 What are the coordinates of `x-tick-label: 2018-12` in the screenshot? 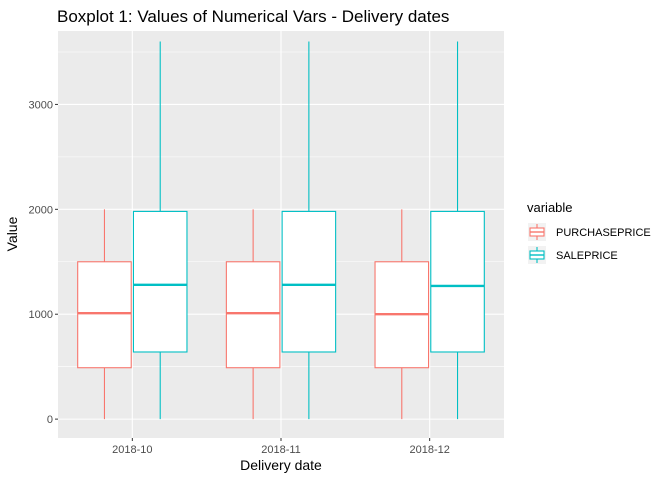 It's located at (429, 450).